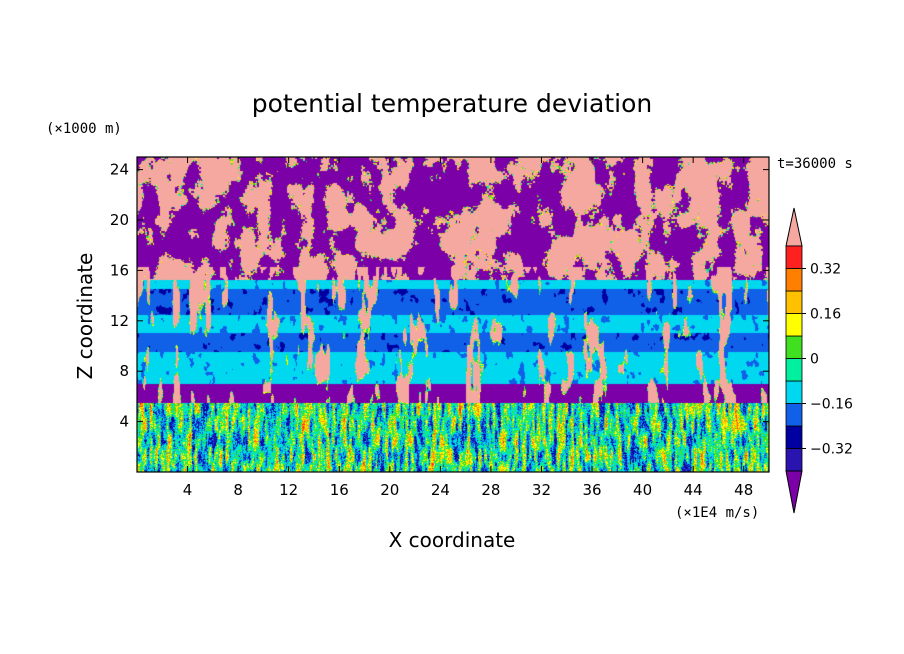  I want to click on colorbar-label: 0.16, so click(825, 315).